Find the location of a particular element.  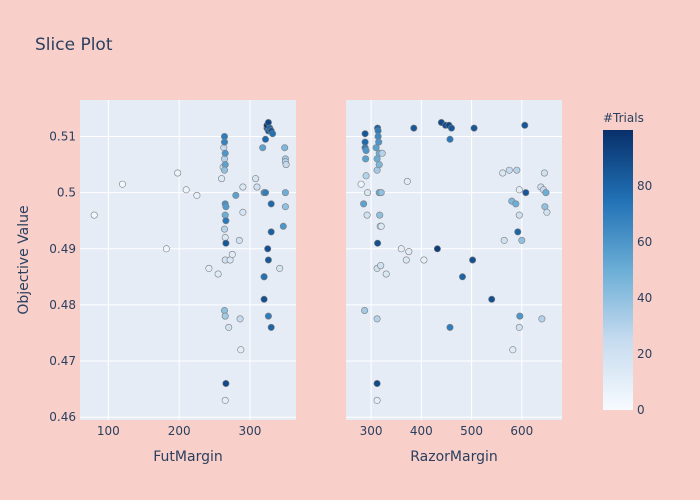

colorbar-ticks: 0 20 40 60 80 is located at coordinates (644, 298).